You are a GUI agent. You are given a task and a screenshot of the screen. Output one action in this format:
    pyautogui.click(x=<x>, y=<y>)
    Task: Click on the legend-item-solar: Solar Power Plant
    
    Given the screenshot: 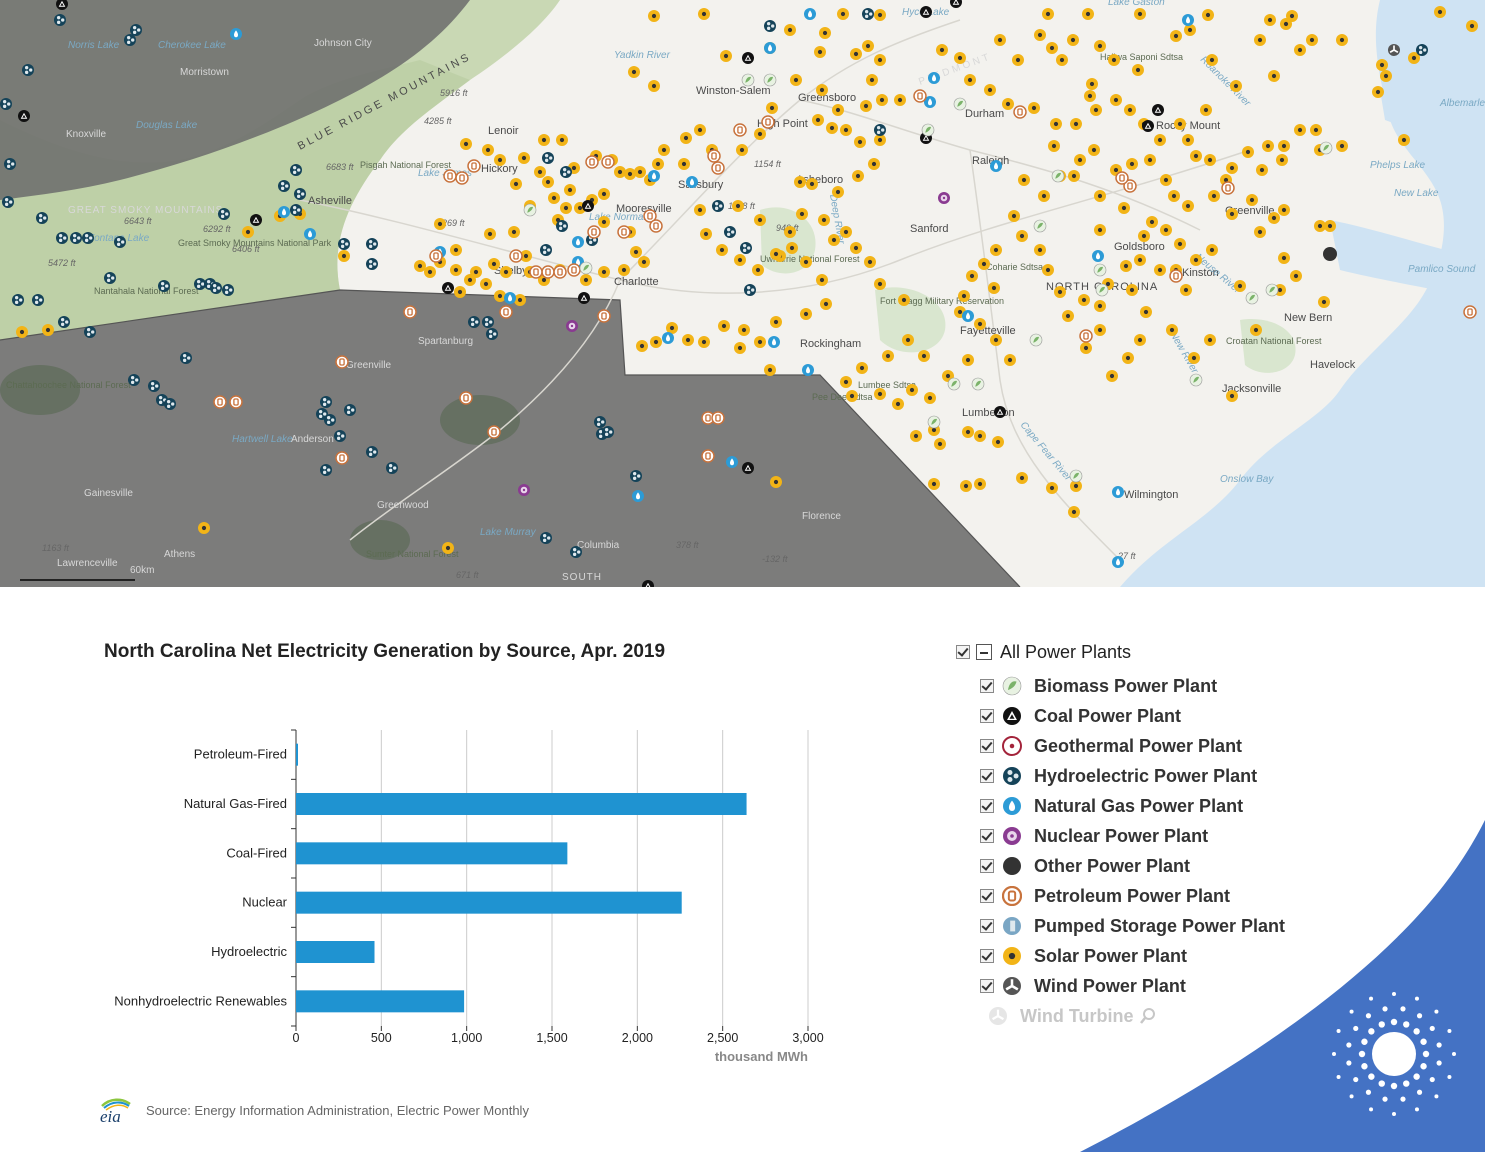 What is the action you would take?
    pyautogui.click(x=1083, y=956)
    